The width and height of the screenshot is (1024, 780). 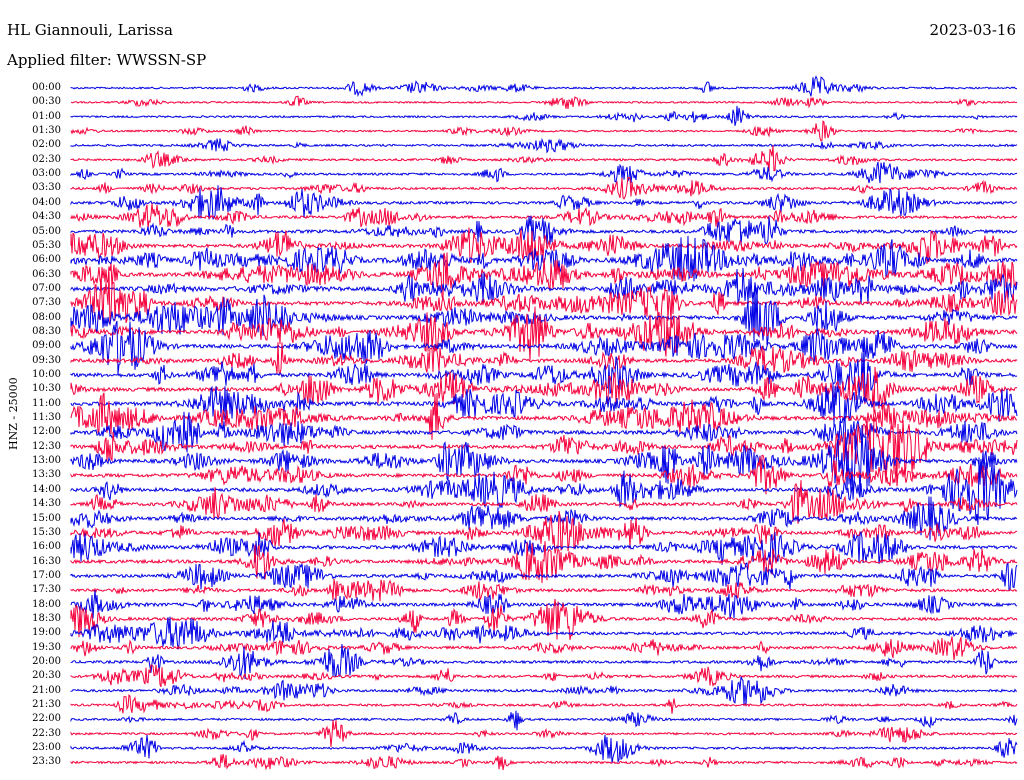 I want to click on time-tick-label: 08:00, so click(x=46, y=317).